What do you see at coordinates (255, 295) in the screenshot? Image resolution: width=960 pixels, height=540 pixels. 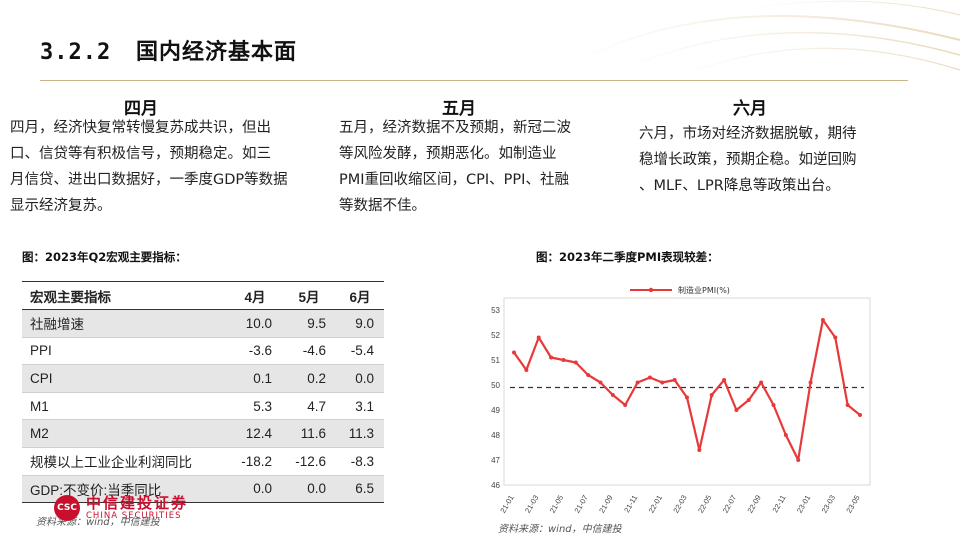 I see `table-header-april: 4月` at bounding box center [255, 295].